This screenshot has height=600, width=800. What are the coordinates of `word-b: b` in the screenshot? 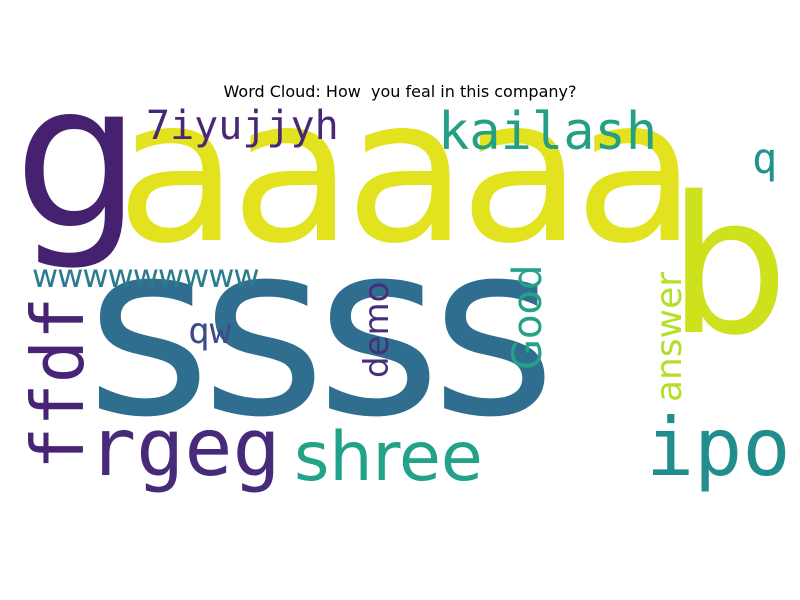 It's located at (728, 266).